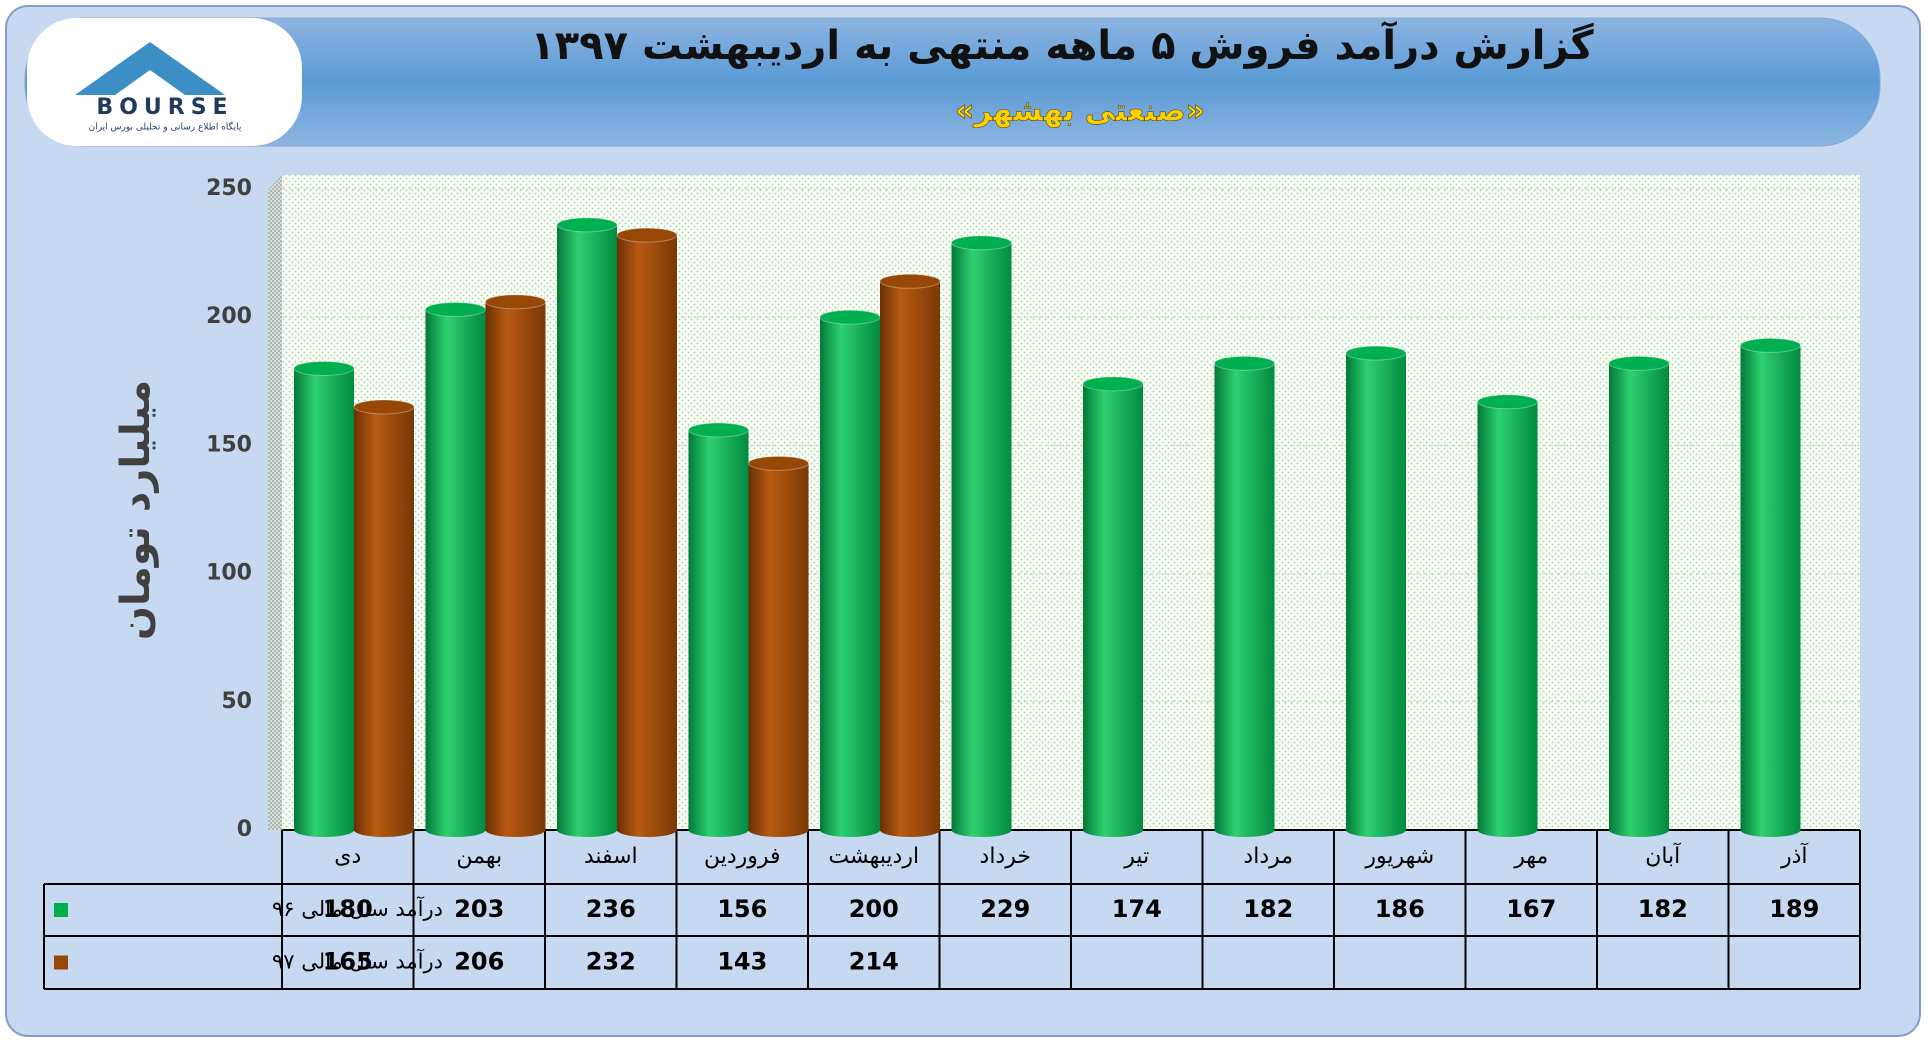 The width and height of the screenshot is (1928, 1044). What do you see at coordinates (164, 107) in the screenshot?
I see `logo-name: BOURSE` at bounding box center [164, 107].